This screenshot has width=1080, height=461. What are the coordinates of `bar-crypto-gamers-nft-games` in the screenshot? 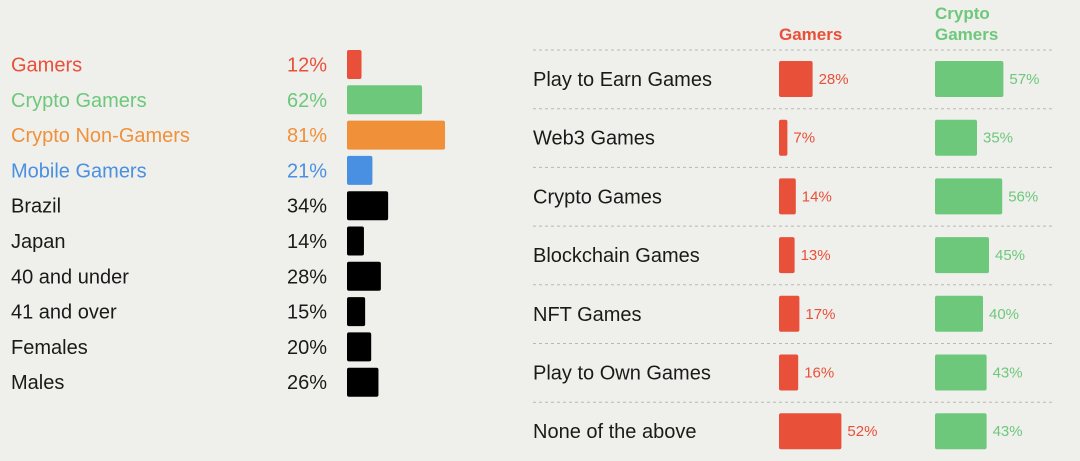 It's located at (959, 313).